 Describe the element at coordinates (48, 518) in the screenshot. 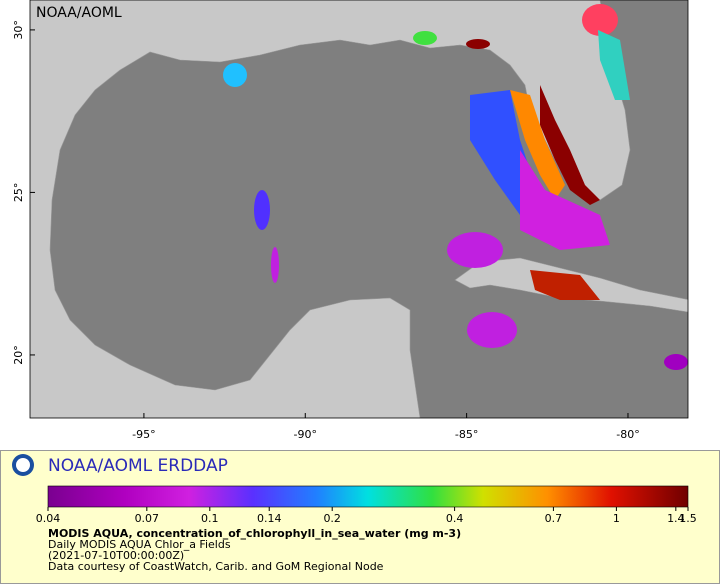

I see `colorbar-tick-label: 0.04` at that location.